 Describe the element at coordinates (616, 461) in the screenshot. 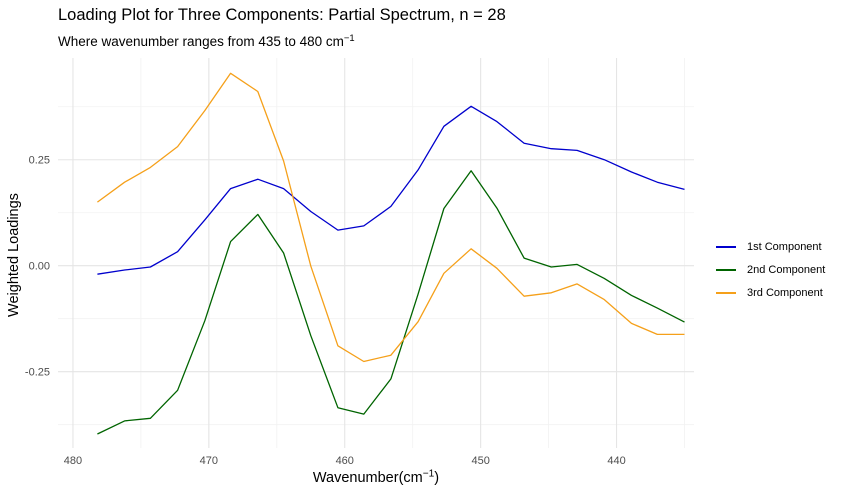

I see `x-tick-label: 440` at that location.